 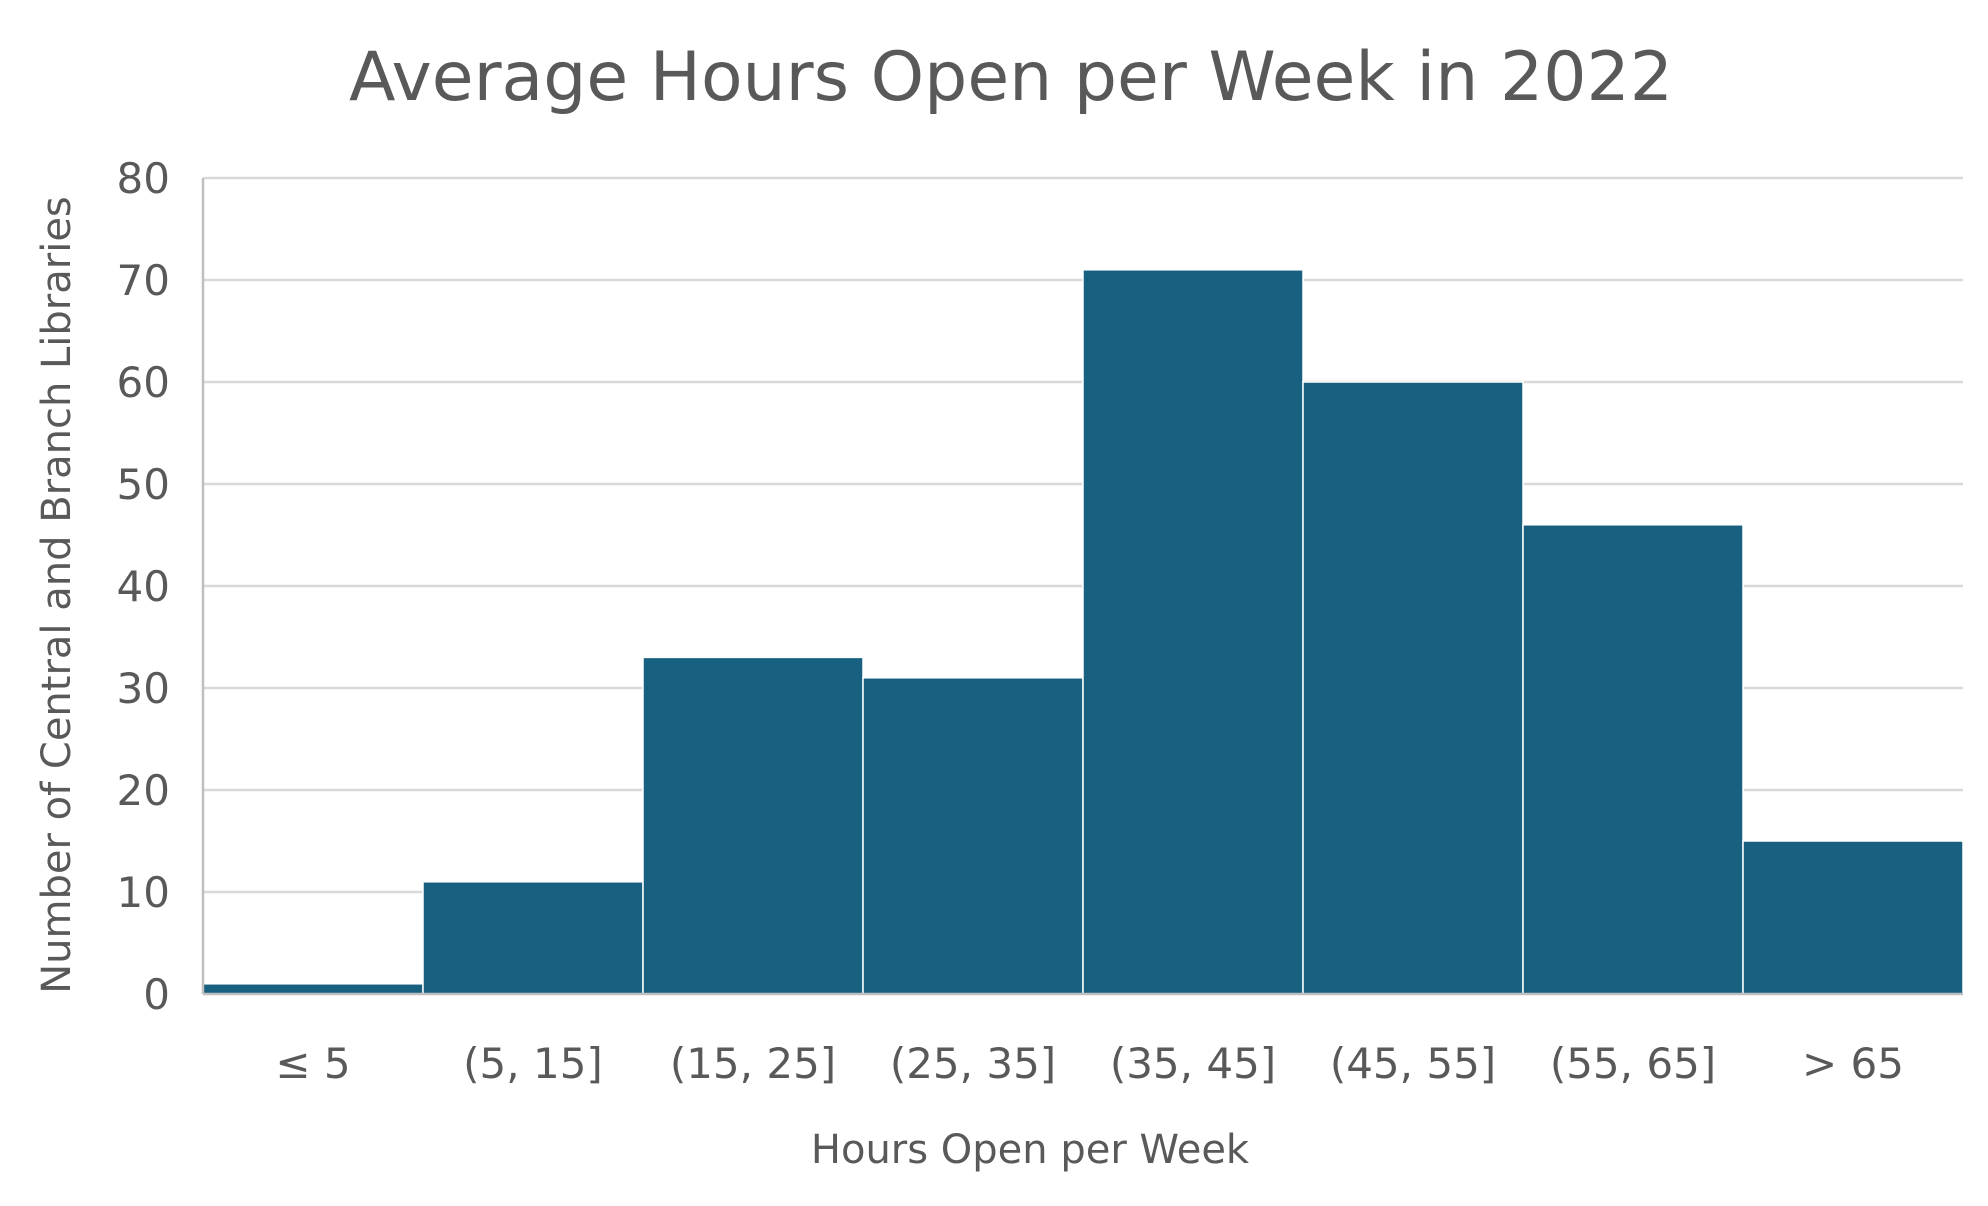 I want to click on y-tick-label: 50, so click(x=143, y=484).